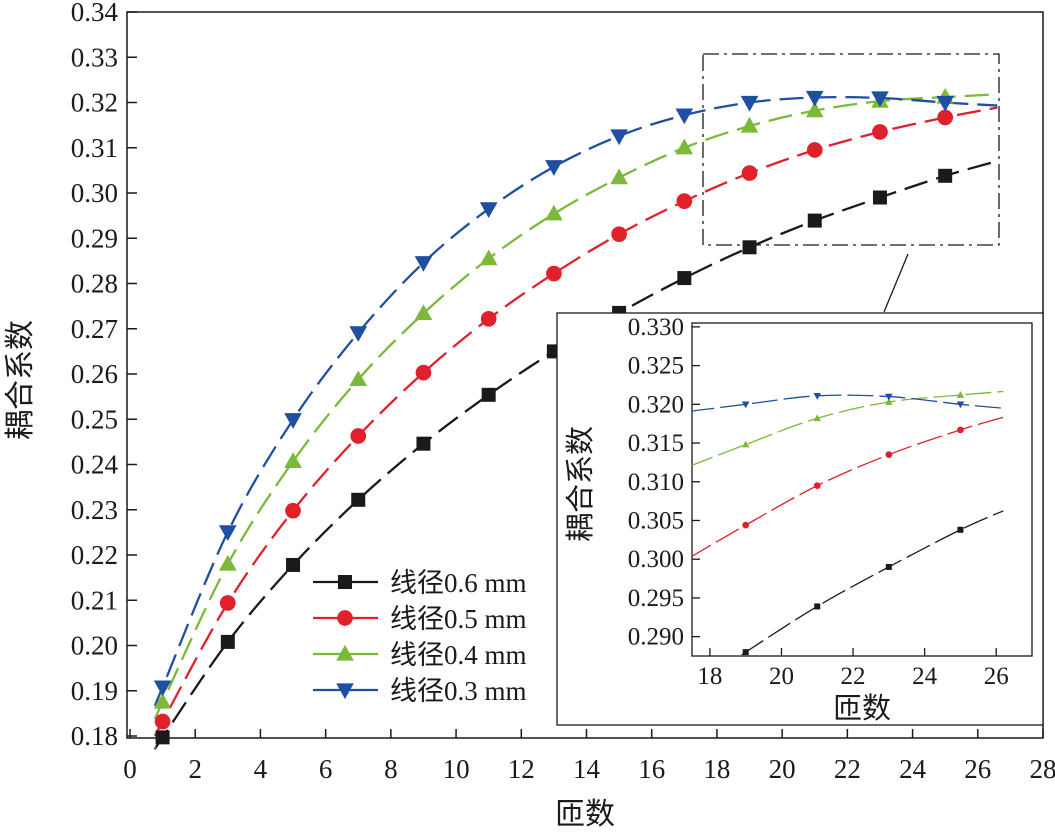 This screenshot has width=1055, height=833. Describe the element at coordinates (130, 769) in the screenshot. I see `main-x-tick-label: 0` at that location.